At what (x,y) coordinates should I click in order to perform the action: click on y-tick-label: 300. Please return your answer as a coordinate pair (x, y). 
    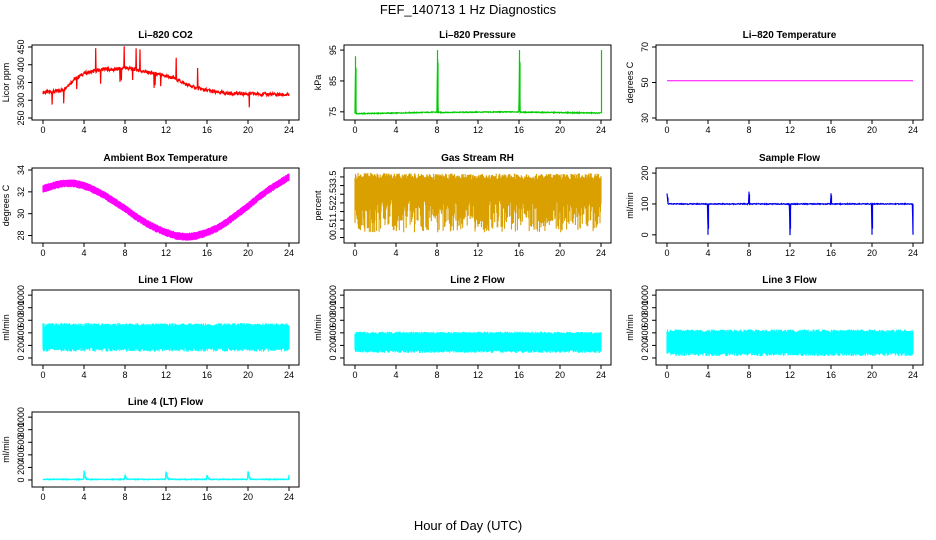
    Looking at the image, I should click on (21, 100).